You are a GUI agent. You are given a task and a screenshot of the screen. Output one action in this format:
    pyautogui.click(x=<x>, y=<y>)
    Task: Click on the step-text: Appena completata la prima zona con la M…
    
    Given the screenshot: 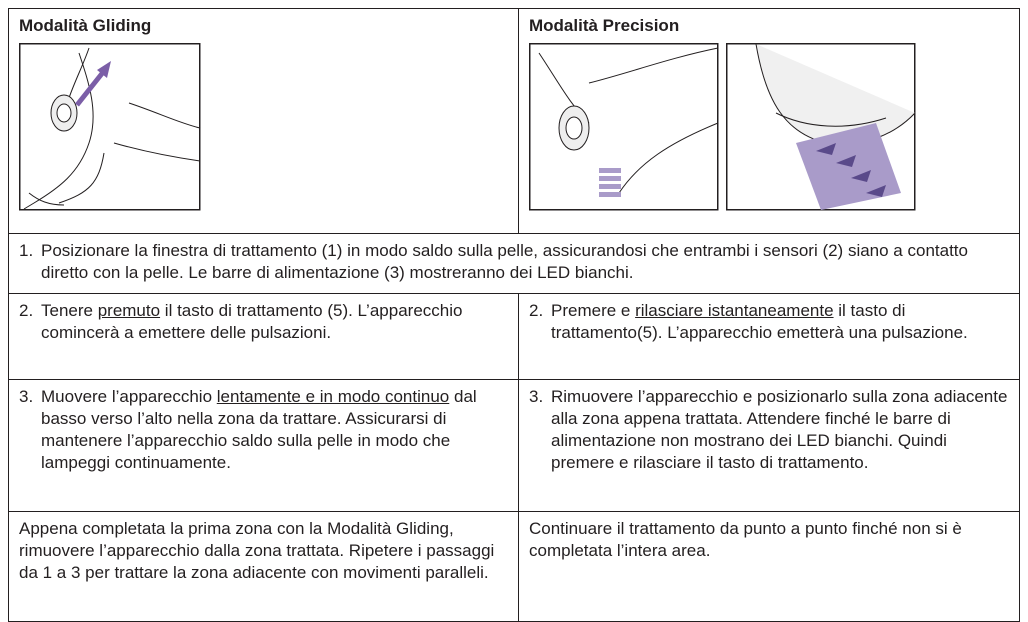 What is the action you would take?
    pyautogui.click(x=257, y=550)
    